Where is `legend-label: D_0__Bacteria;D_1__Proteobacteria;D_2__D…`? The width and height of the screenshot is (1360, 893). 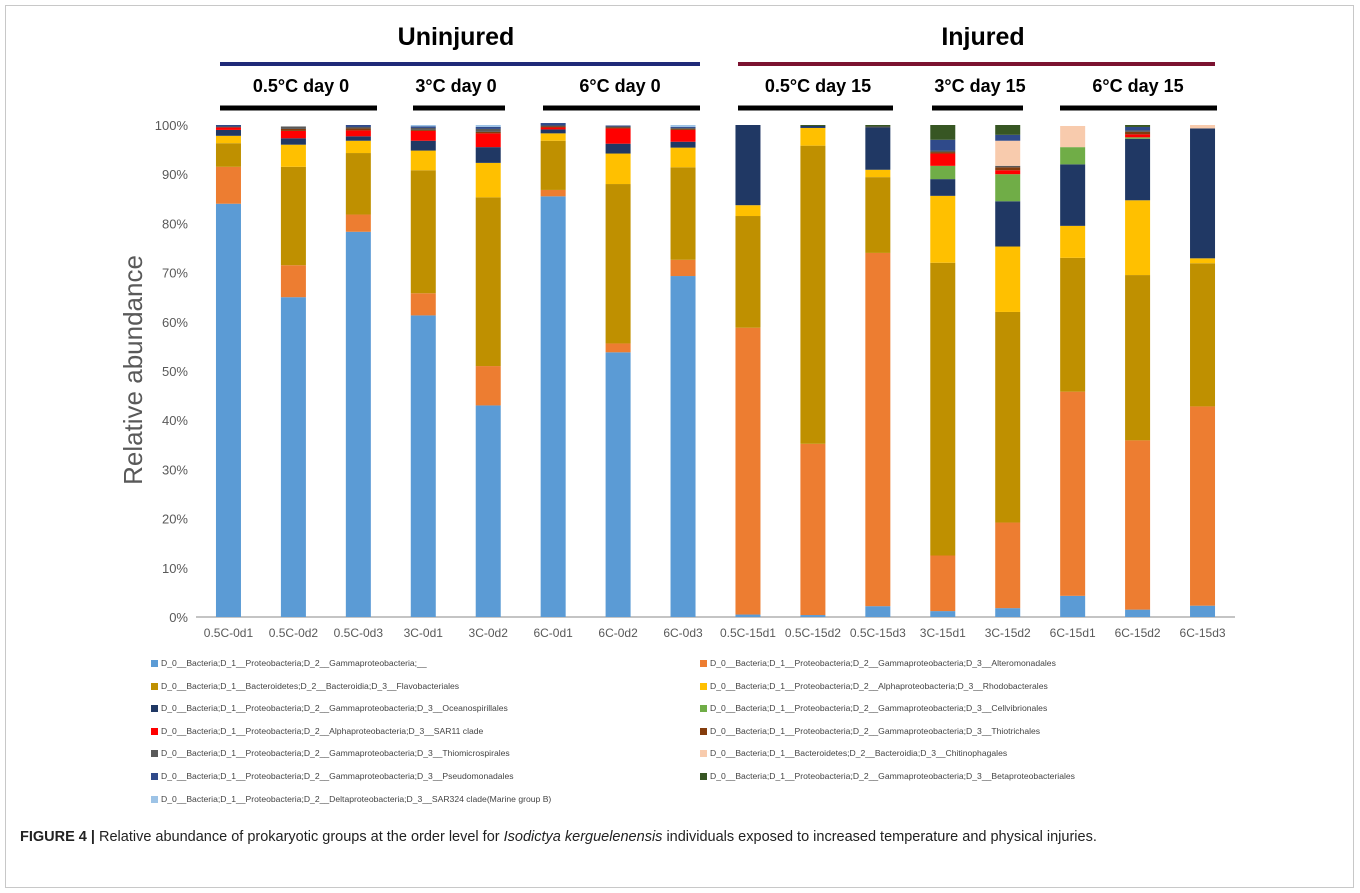 legend-label: D_0__Bacteria;D_1__Proteobacteria;D_2__D… is located at coordinates (356, 798).